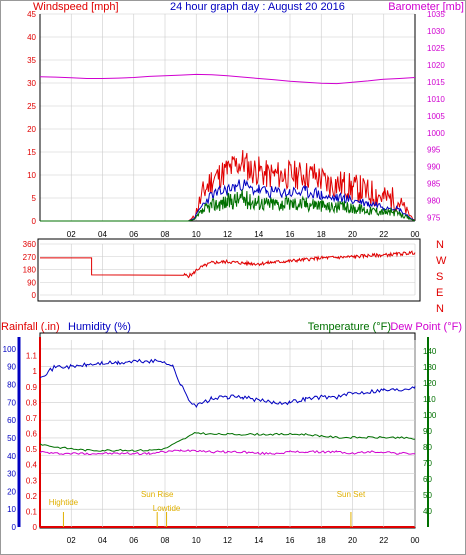  What do you see at coordinates (228, 264) in the screenshot?
I see `wind-direction-line` at bounding box center [228, 264].